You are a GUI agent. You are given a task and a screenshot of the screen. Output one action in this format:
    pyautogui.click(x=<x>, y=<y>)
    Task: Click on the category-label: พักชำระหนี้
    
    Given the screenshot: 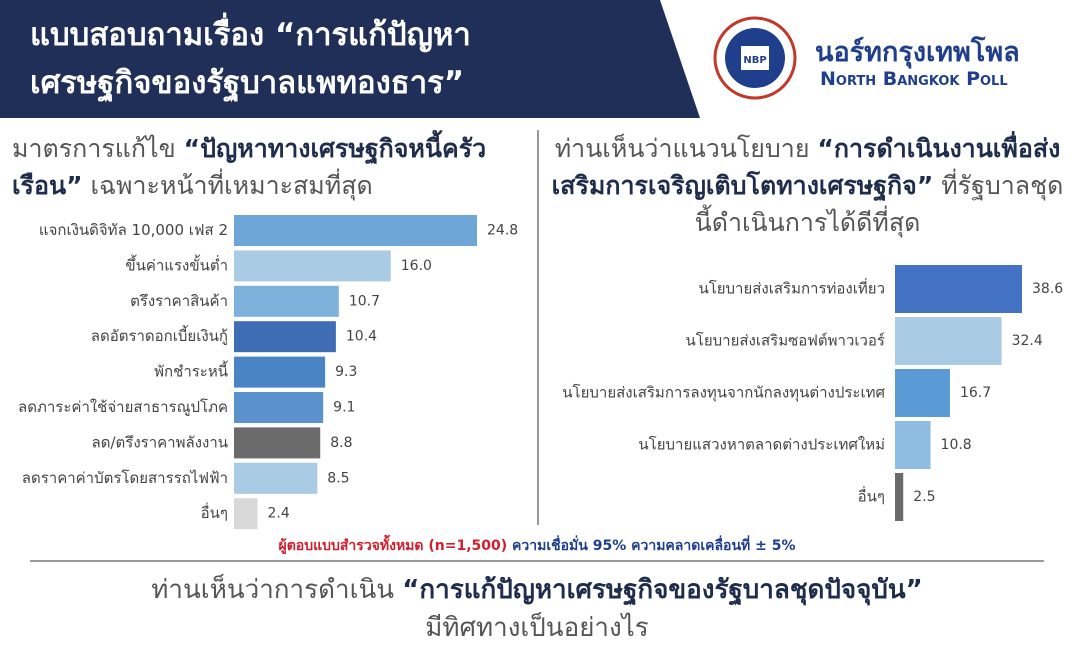 What is the action you would take?
    pyautogui.click(x=191, y=371)
    